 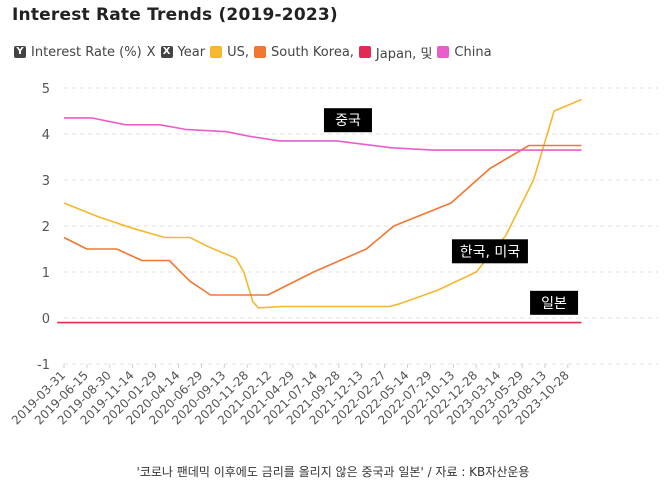 I want to click on south-korea-swatch-icon, so click(x=260, y=52).